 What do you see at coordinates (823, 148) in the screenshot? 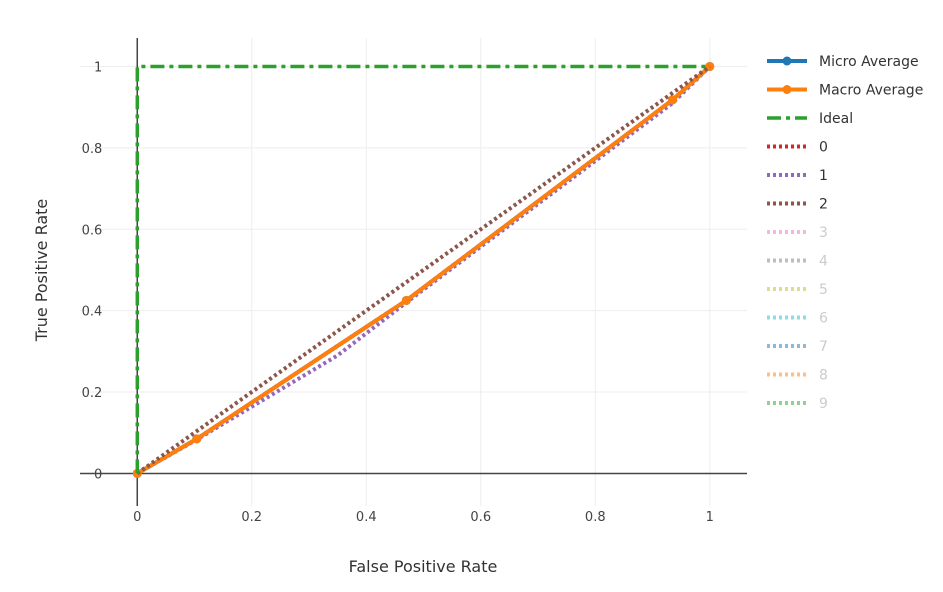
I see `legend-label-3: 0` at bounding box center [823, 148].